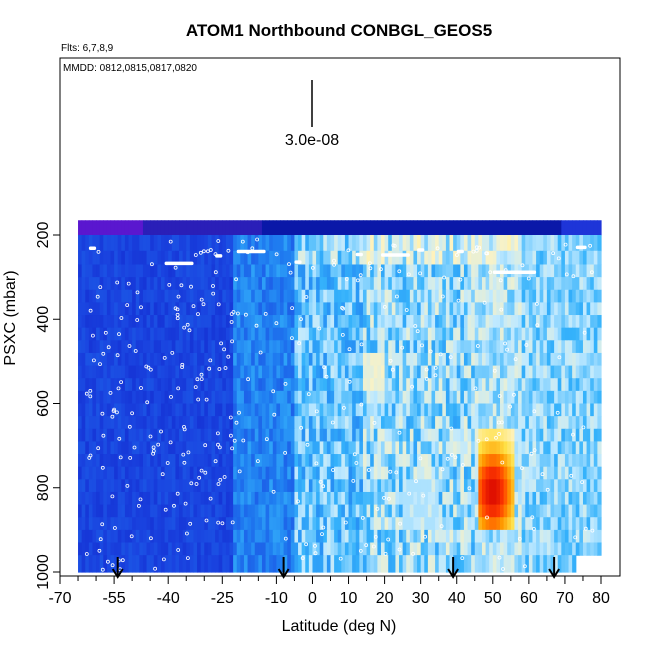 This screenshot has height=650, width=650. I want to click on x-axis-label: Latitude (deg N), so click(339, 626).